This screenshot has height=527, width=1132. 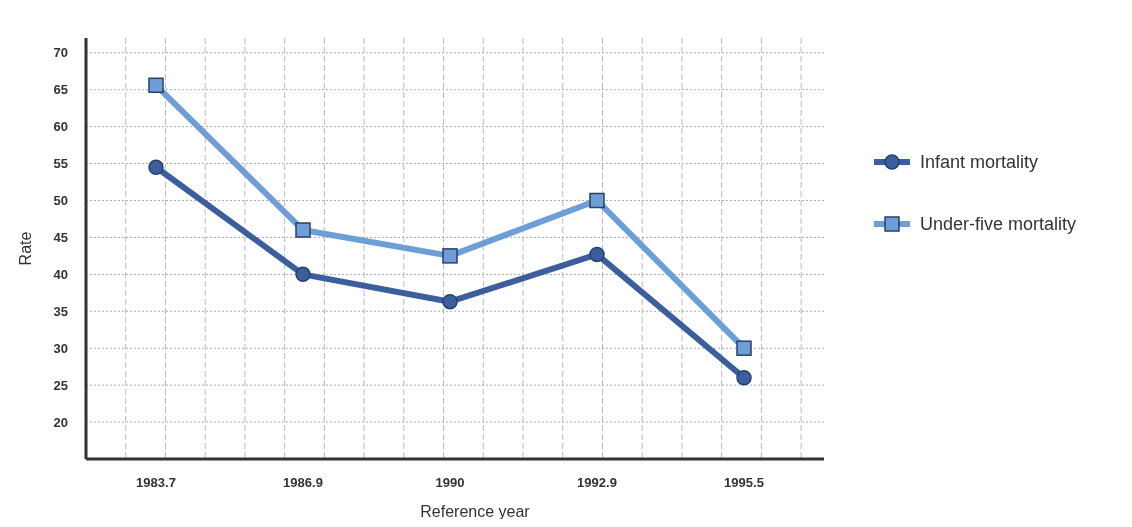 I want to click on x-tick-label: 1990, so click(x=450, y=482).